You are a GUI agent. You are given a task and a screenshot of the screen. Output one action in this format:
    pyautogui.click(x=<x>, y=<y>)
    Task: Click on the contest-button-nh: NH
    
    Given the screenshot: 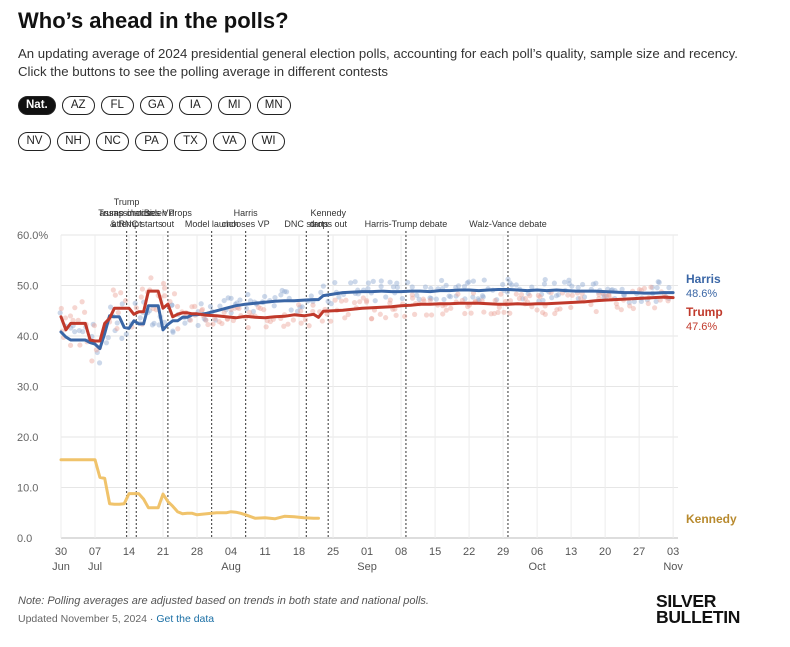 What is the action you would take?
    pyautogui.click(x=73, y=141)
    